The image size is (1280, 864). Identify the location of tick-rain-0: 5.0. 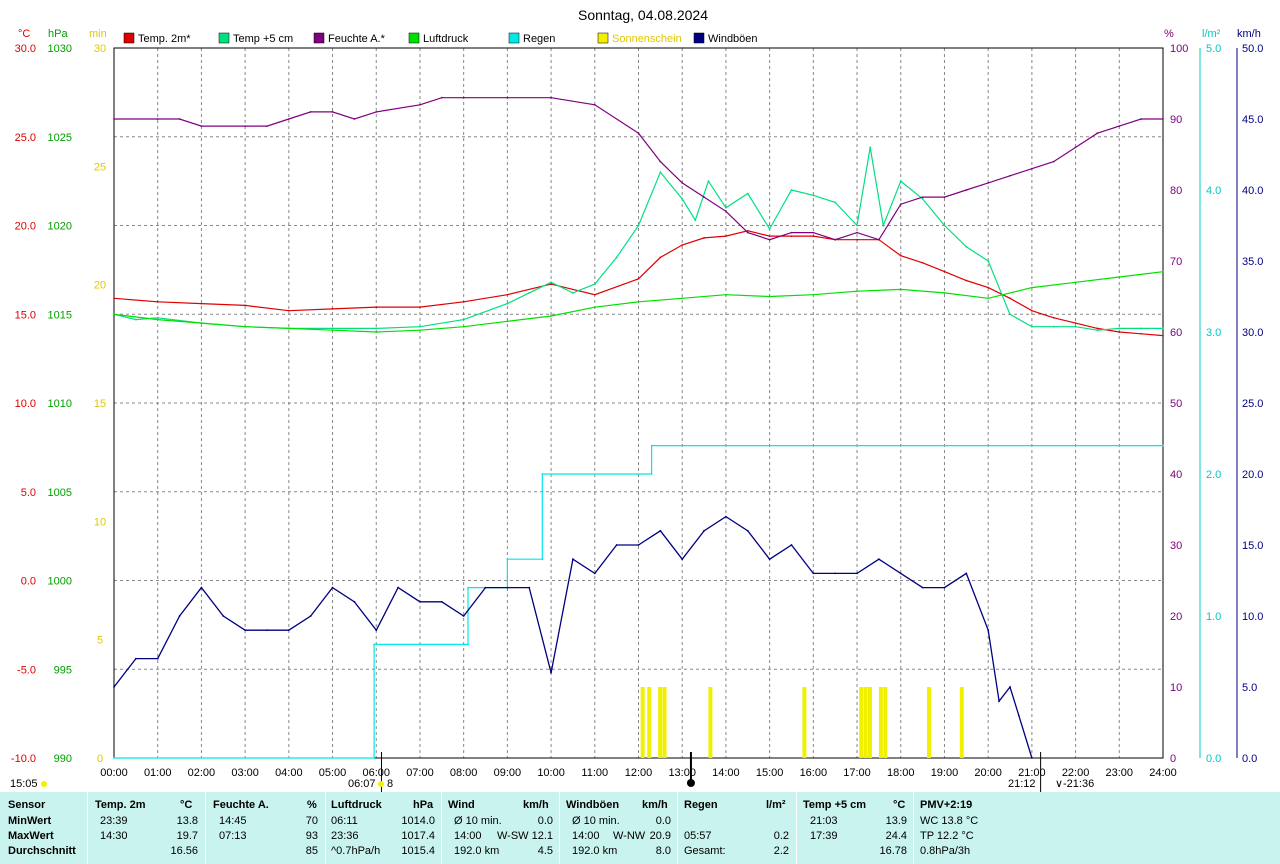
(1213, 49).